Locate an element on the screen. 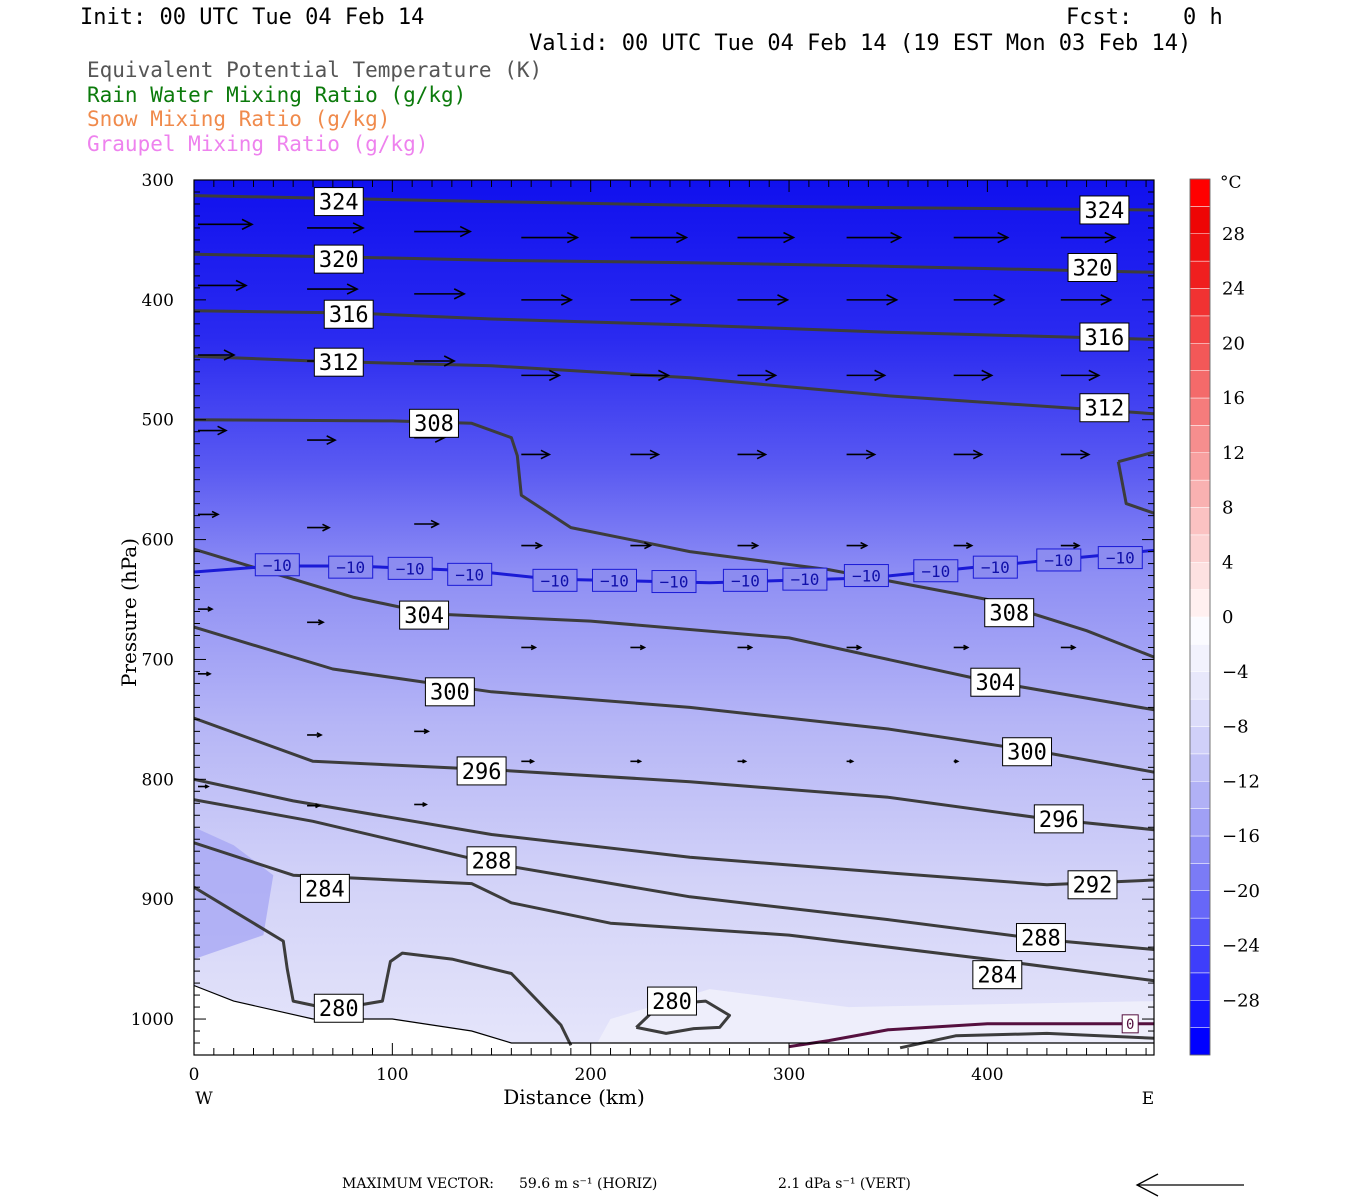  theta-e-label: 320 is located at coordinates (1092, 267).